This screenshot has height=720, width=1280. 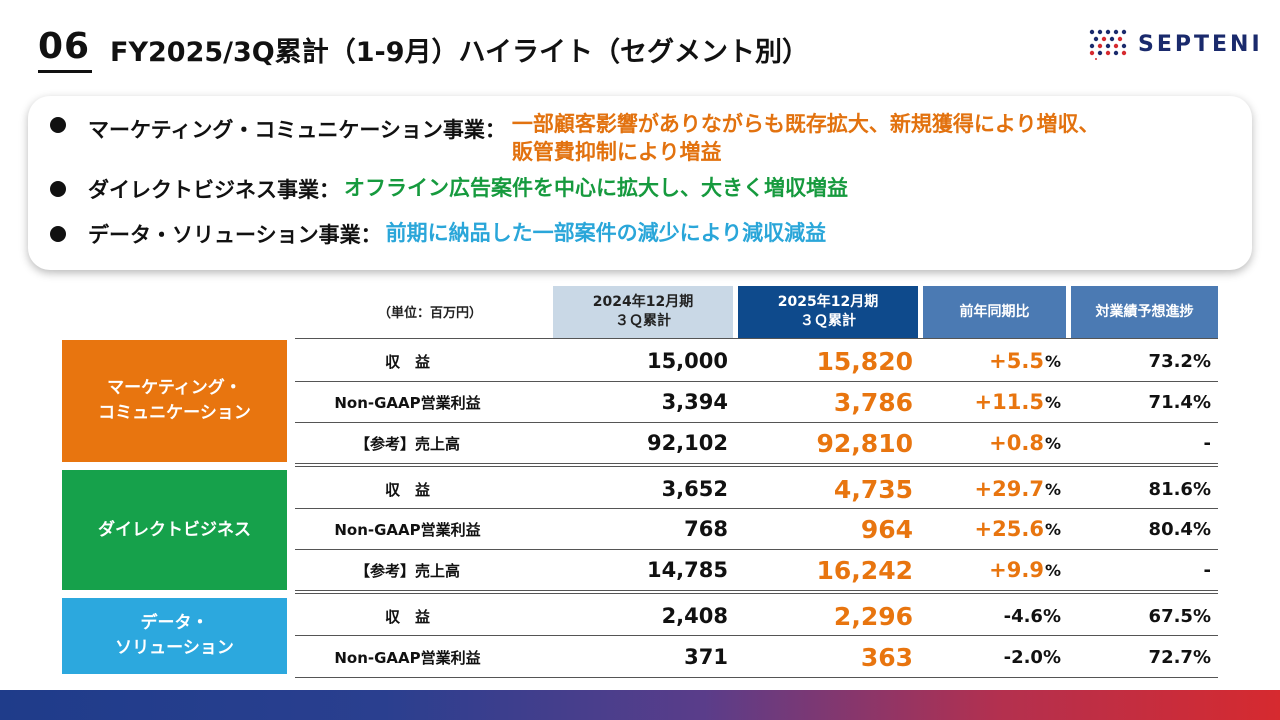 What do you see at coordinates (174, 623) in the screenshot?
I see `segment-name: データ・` at bounding box center [174, 623].